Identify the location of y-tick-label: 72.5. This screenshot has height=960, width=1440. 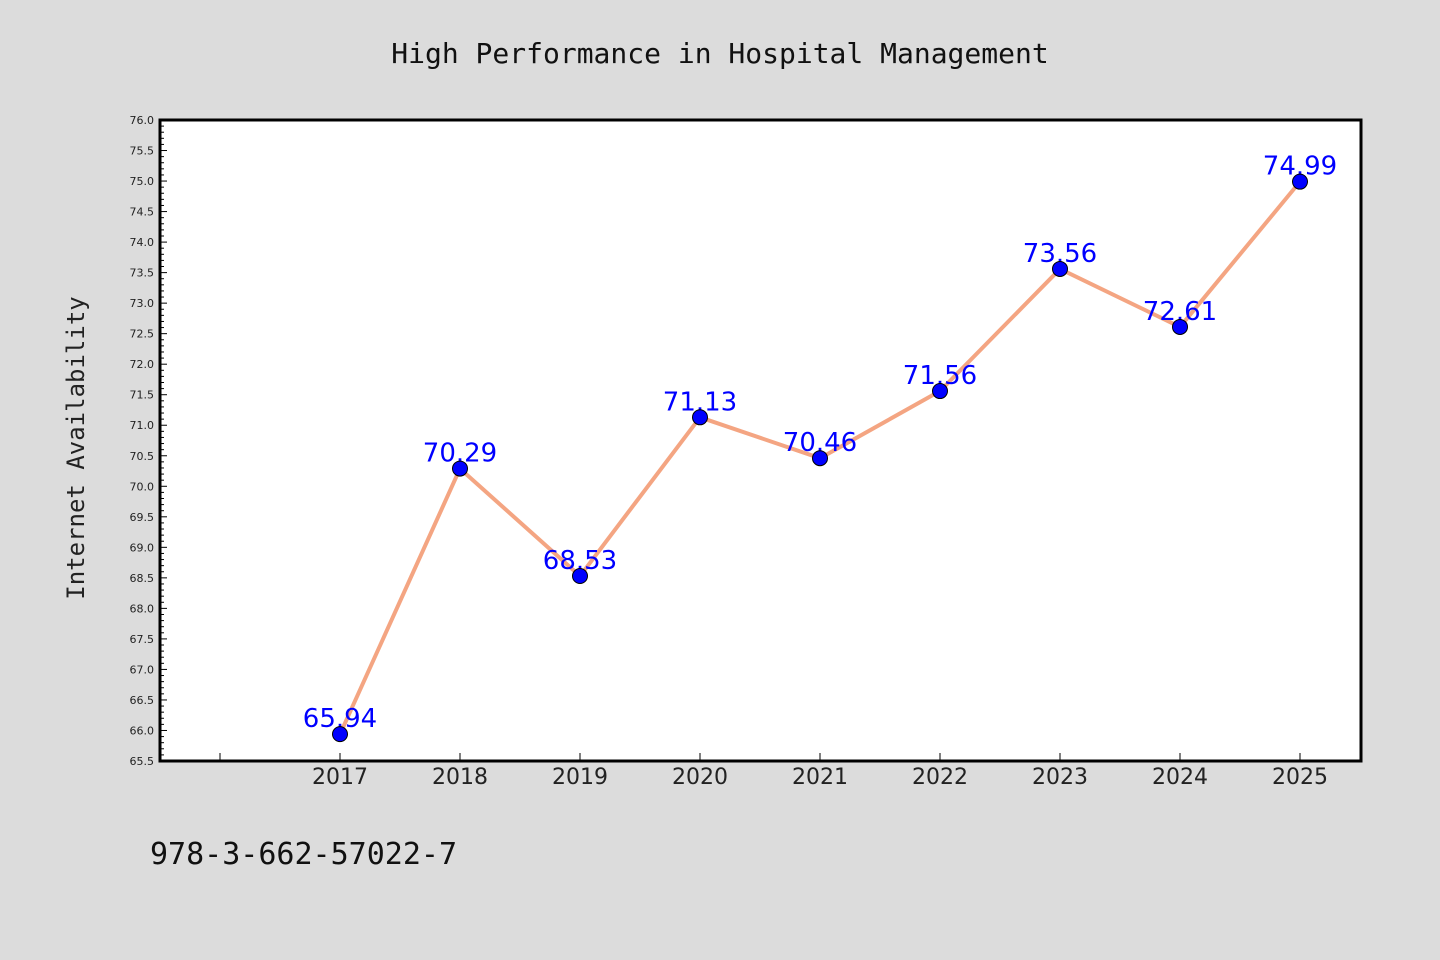
(142, 334).